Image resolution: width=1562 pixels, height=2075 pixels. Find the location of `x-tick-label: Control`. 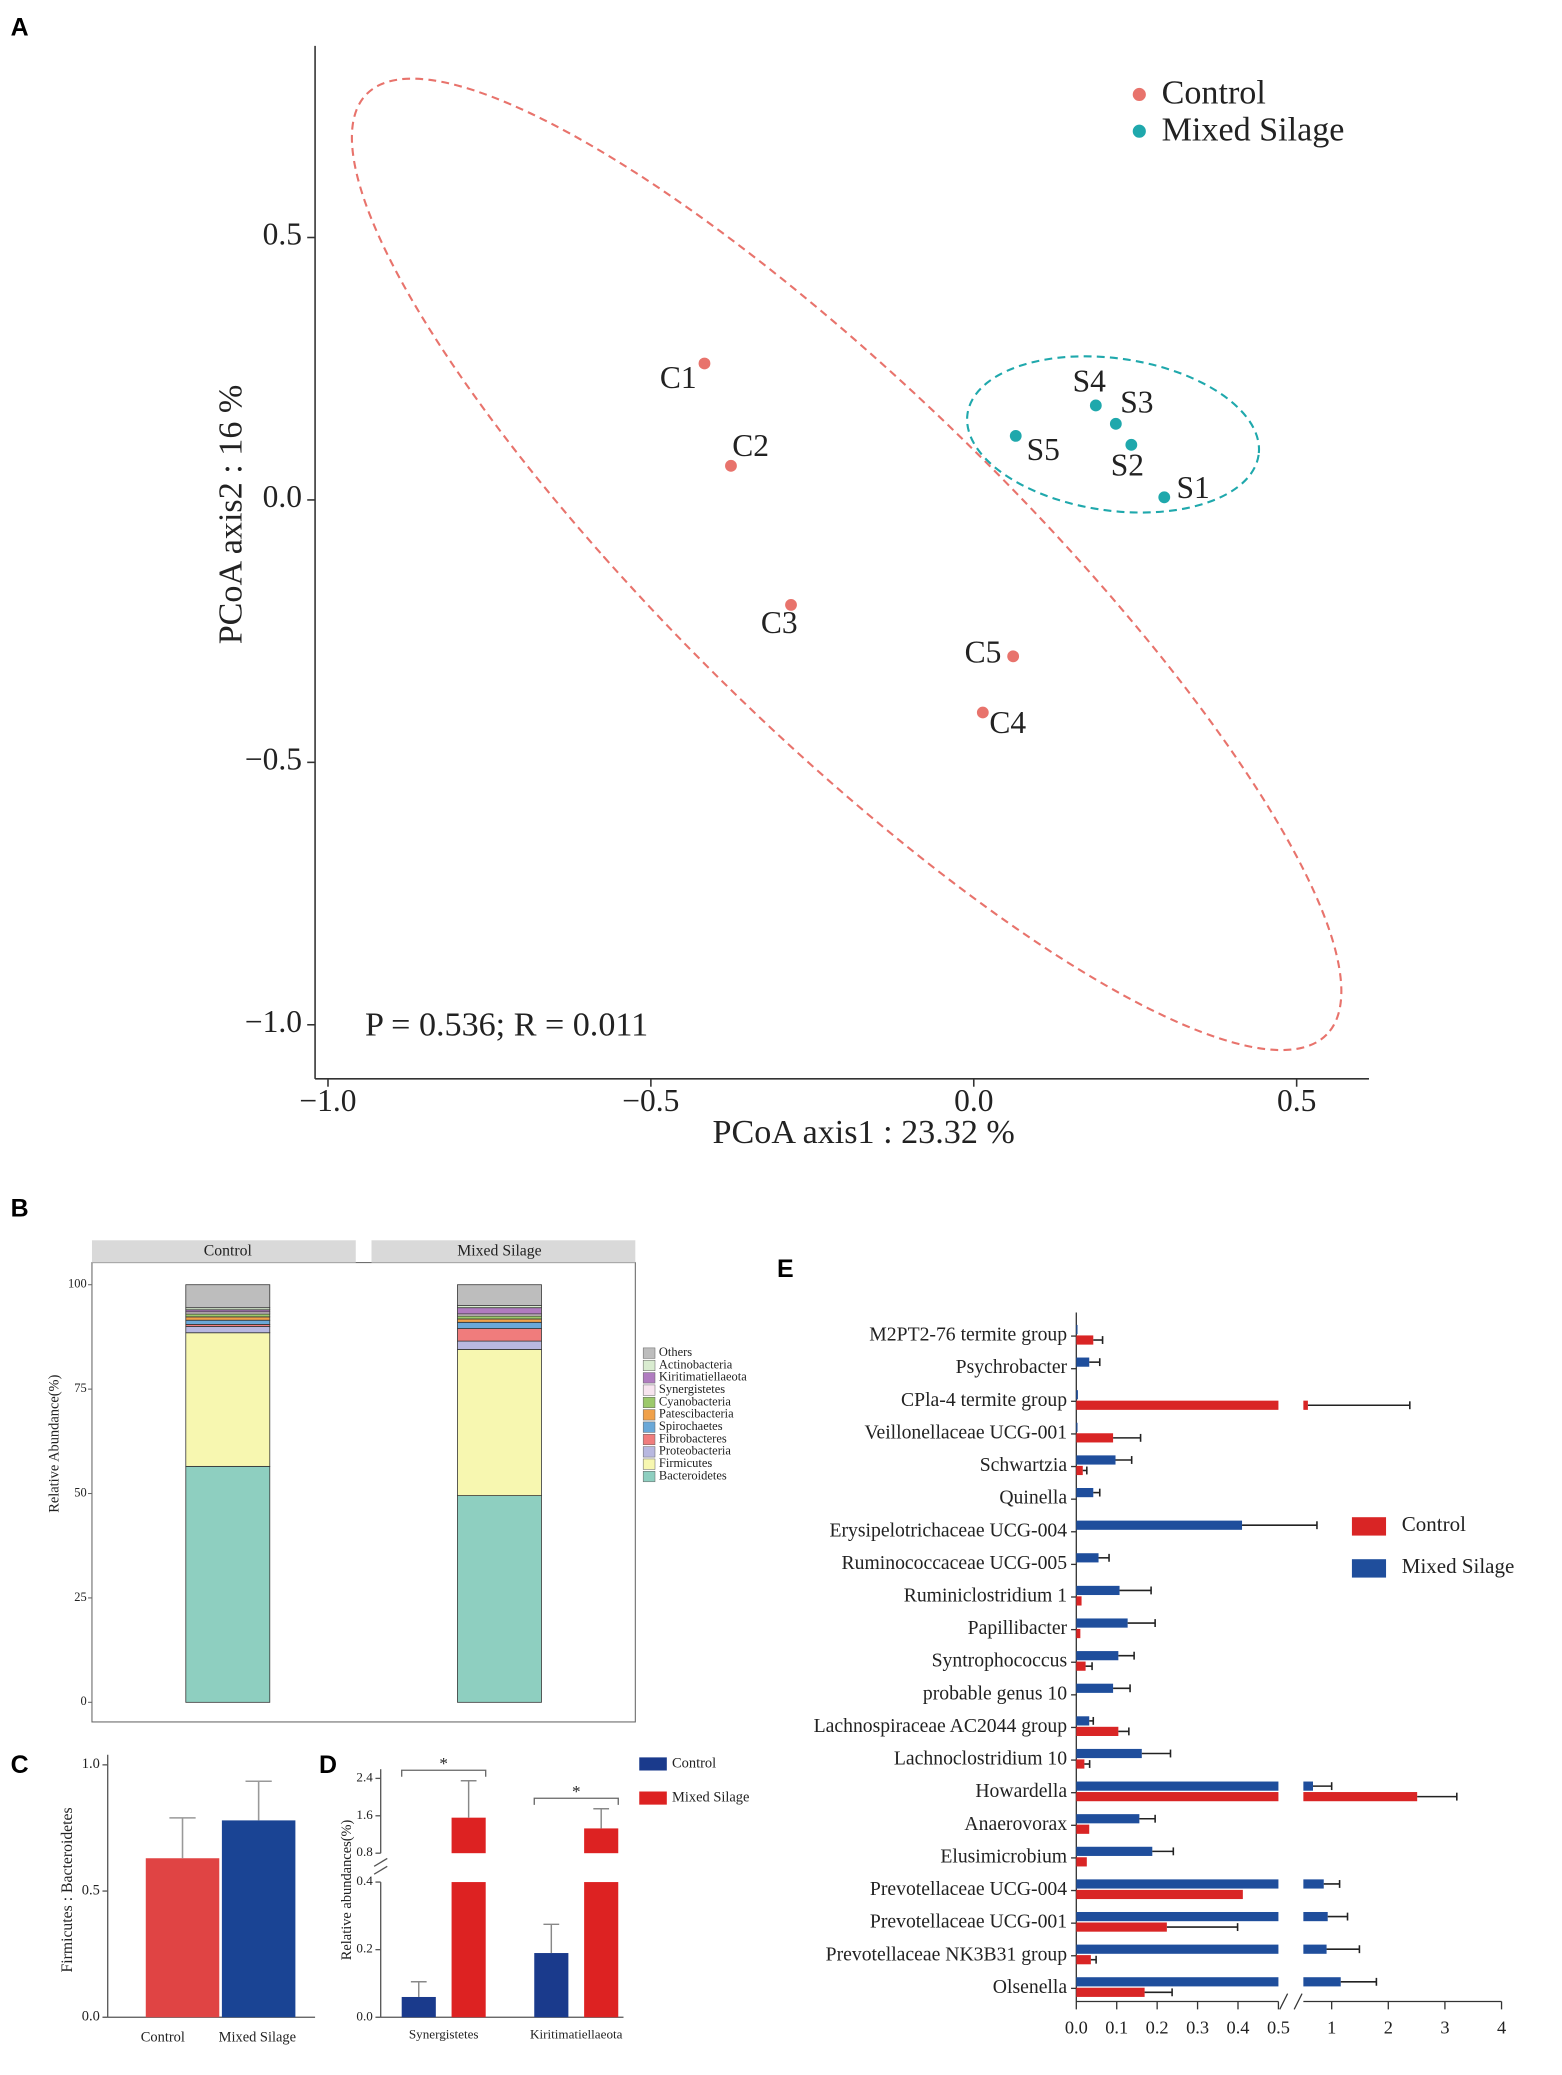

x-tick-label: Control is located at coordinates (163, 2038).